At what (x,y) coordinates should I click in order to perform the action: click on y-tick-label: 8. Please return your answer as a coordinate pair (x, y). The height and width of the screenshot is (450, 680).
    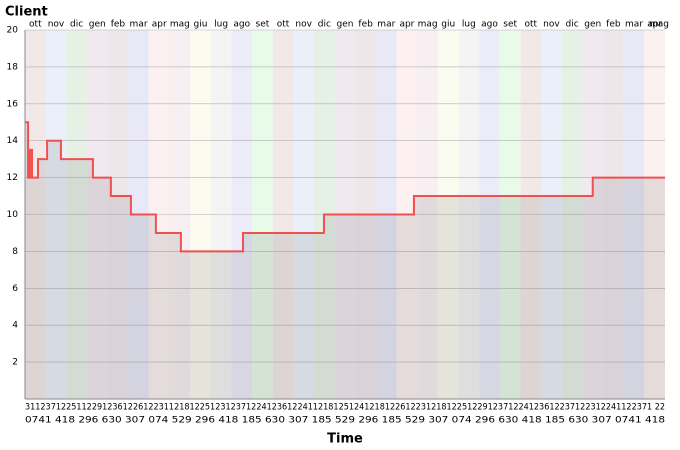
    Looking at the image, I should click on (15, 252).